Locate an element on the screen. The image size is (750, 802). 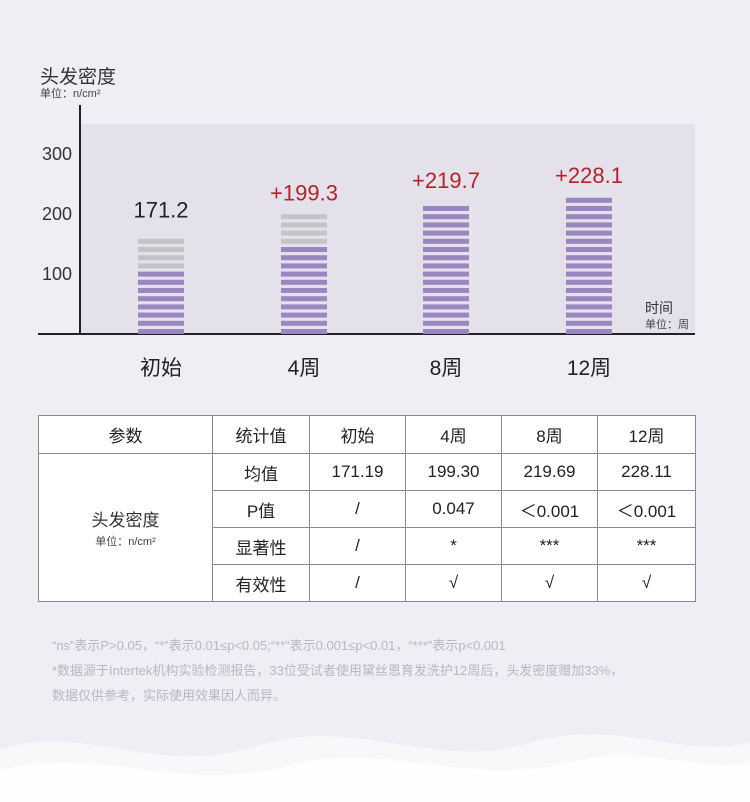
table-cell: * is located at coordinates (453, 546).